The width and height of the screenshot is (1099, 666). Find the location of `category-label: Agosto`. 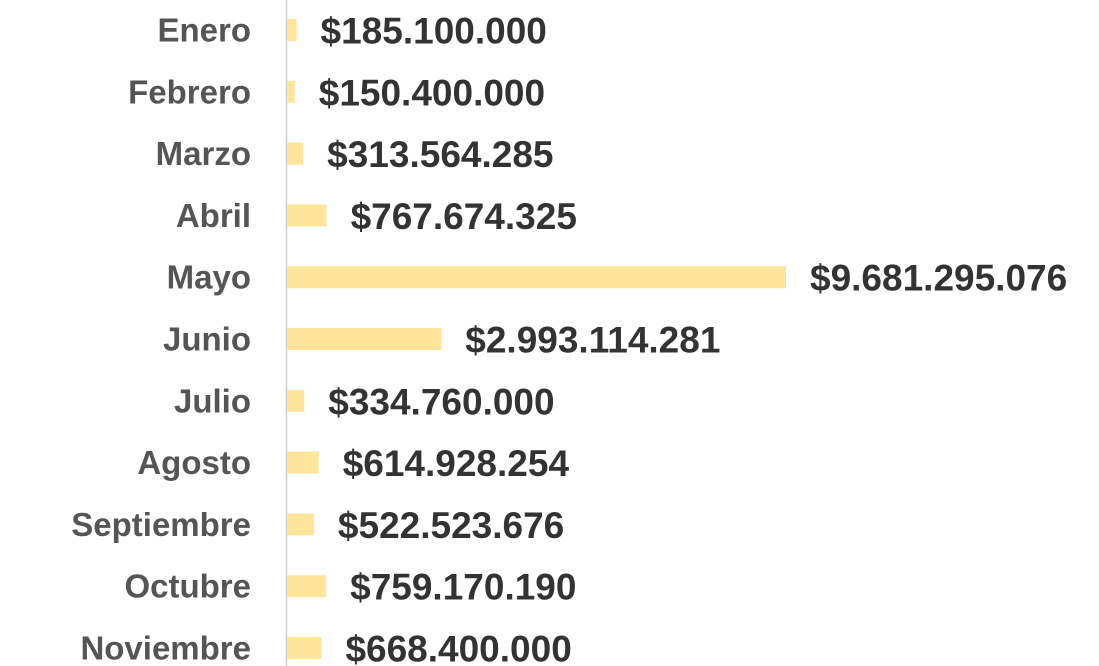

category-label: Agosto is located at coordinates (194, 462).